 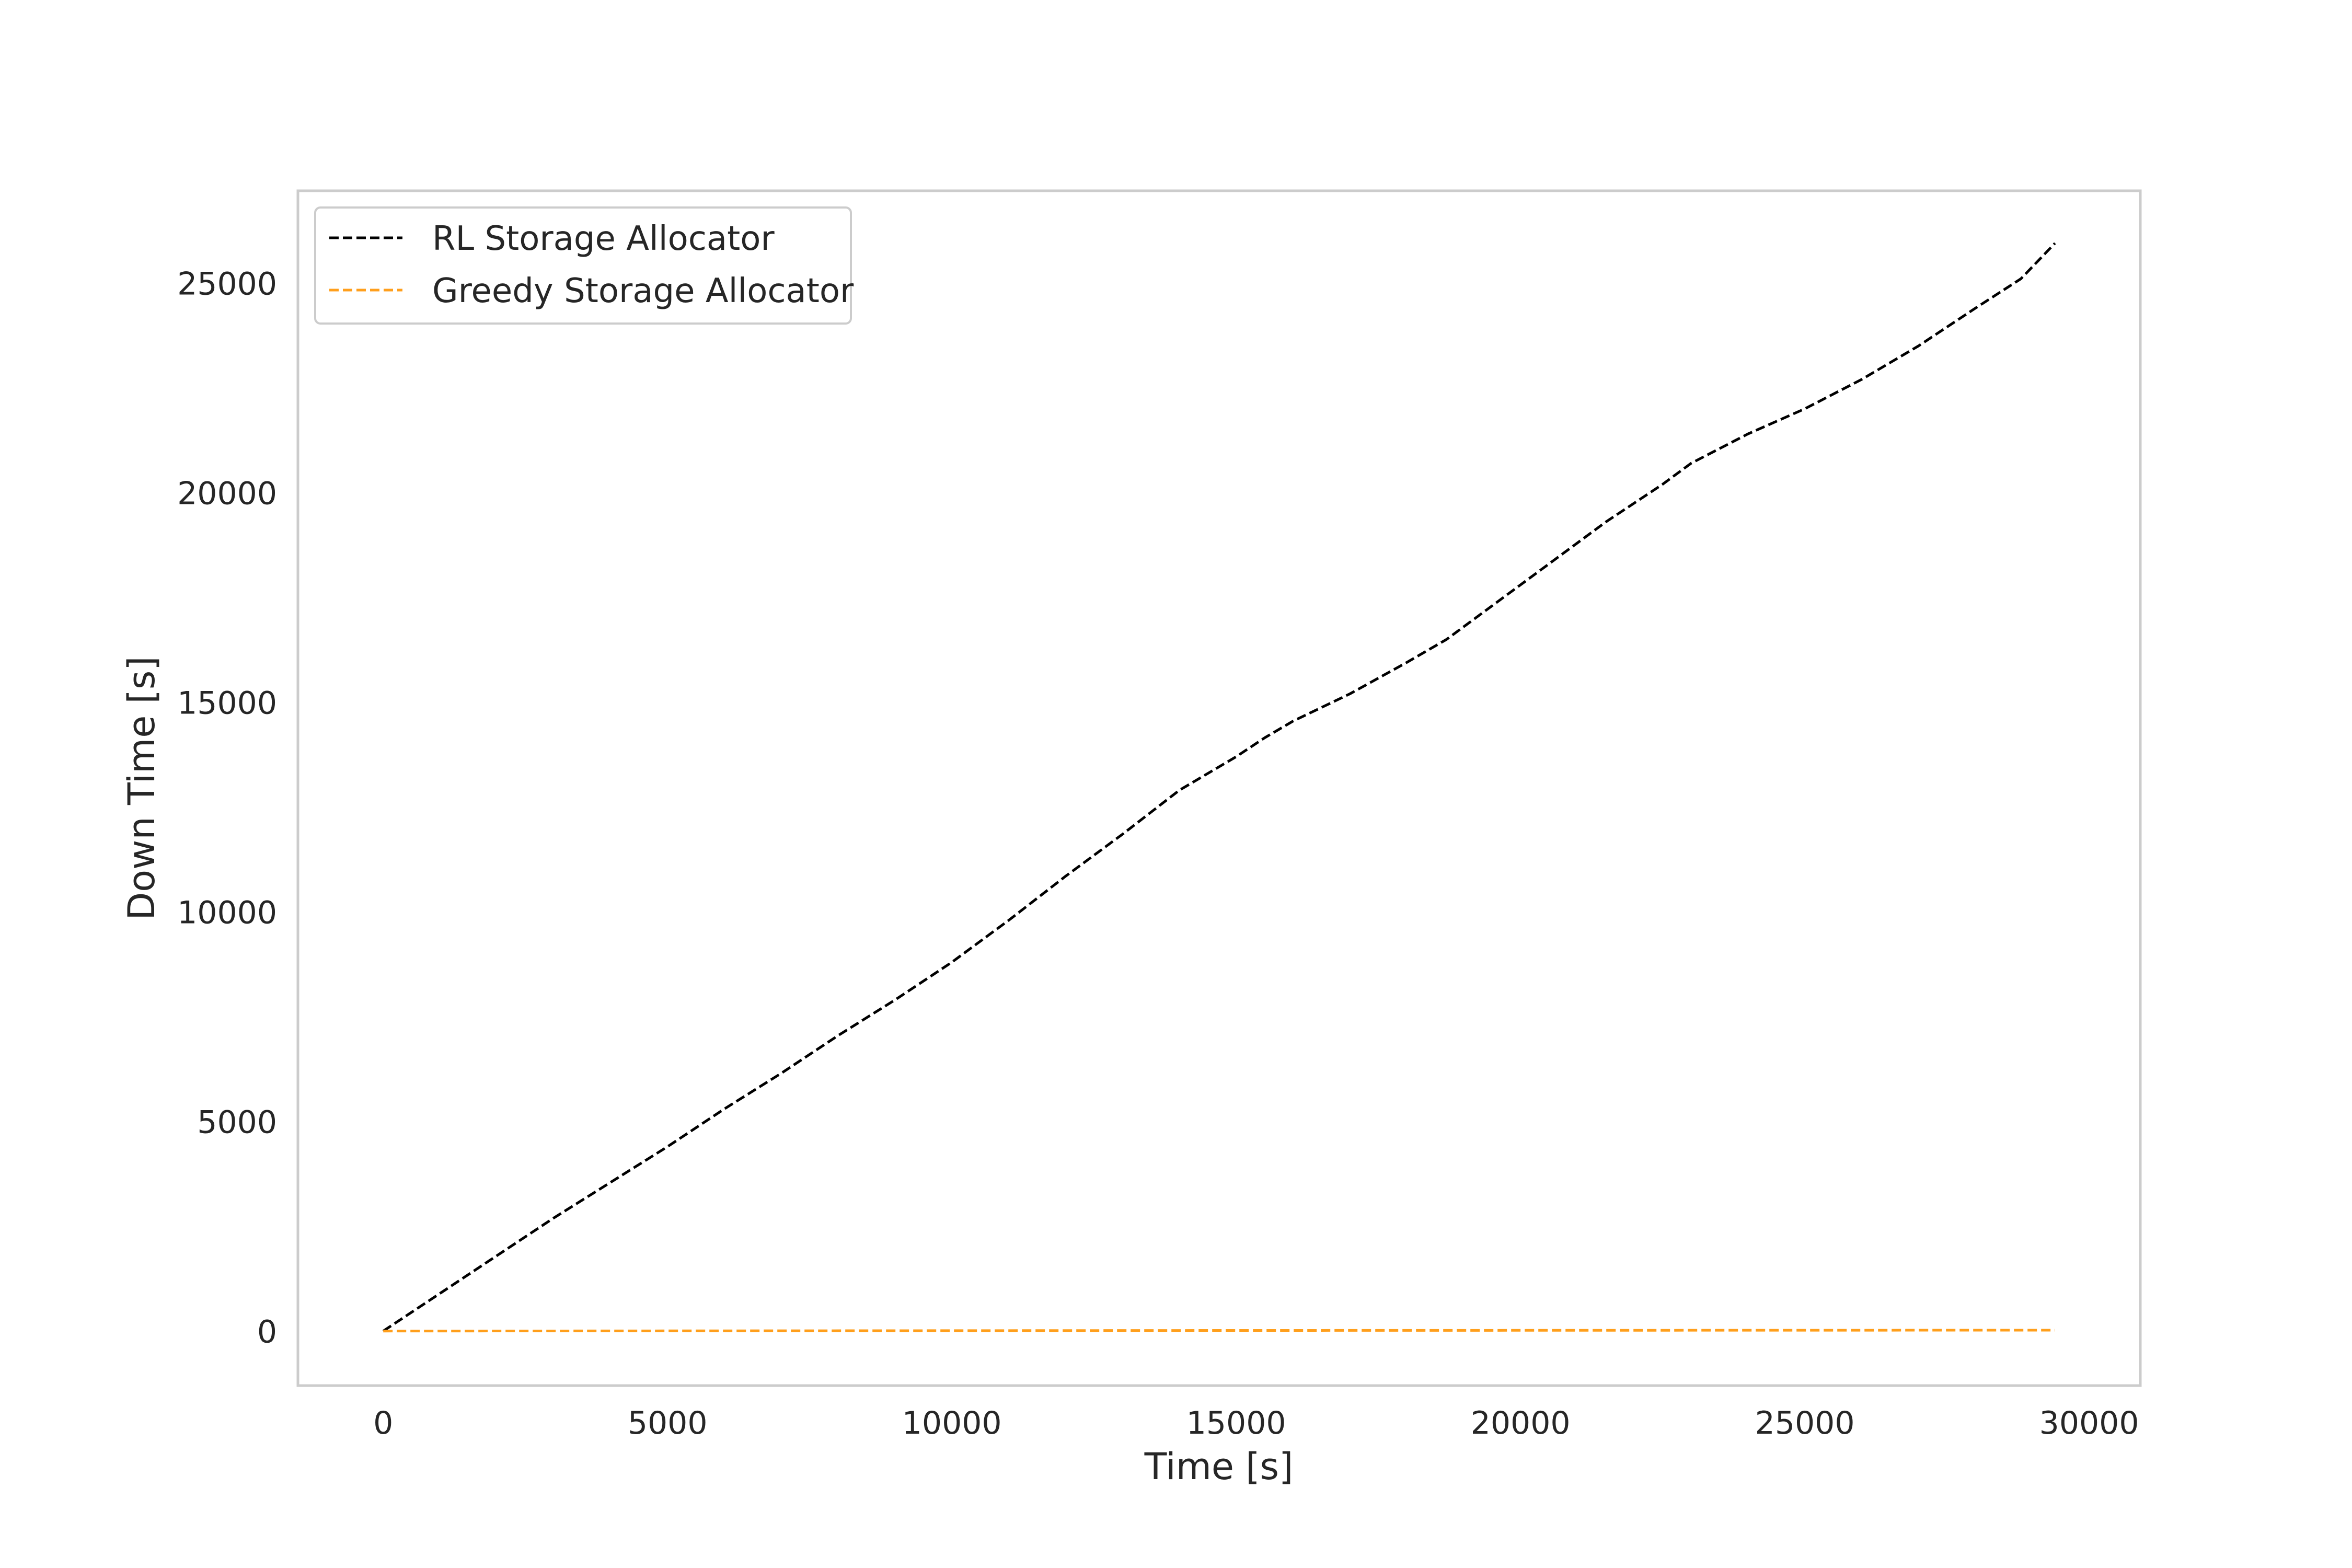 What do you see at coordinates (1521, 1423) in the screenshot?
I see `x-tick-label: 20000` at bounding box center [1521, 1423].